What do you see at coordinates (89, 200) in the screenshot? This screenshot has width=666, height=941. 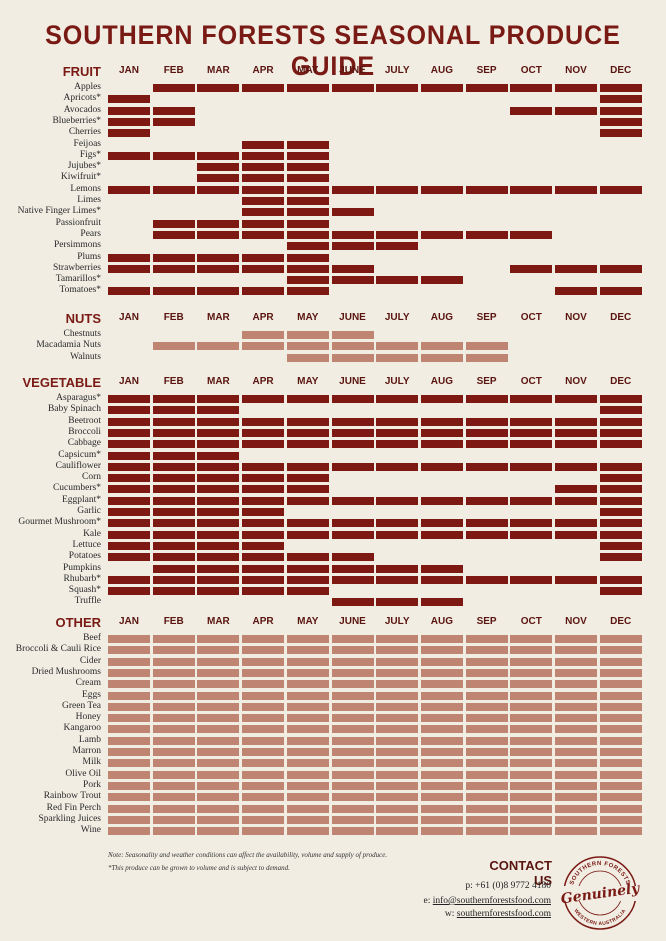 I see `produce-label: Limes` at bounding box center [89, 200].